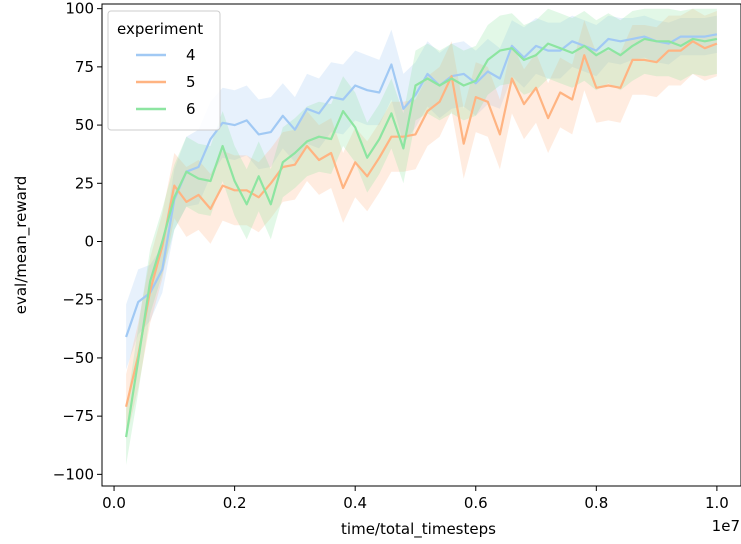  Describe the element at coordinates (415, 499) in the screenshot. I see `x-axis-ticks: 0.0 0.2 0.4 0.6 0.8 1.0` at that location.